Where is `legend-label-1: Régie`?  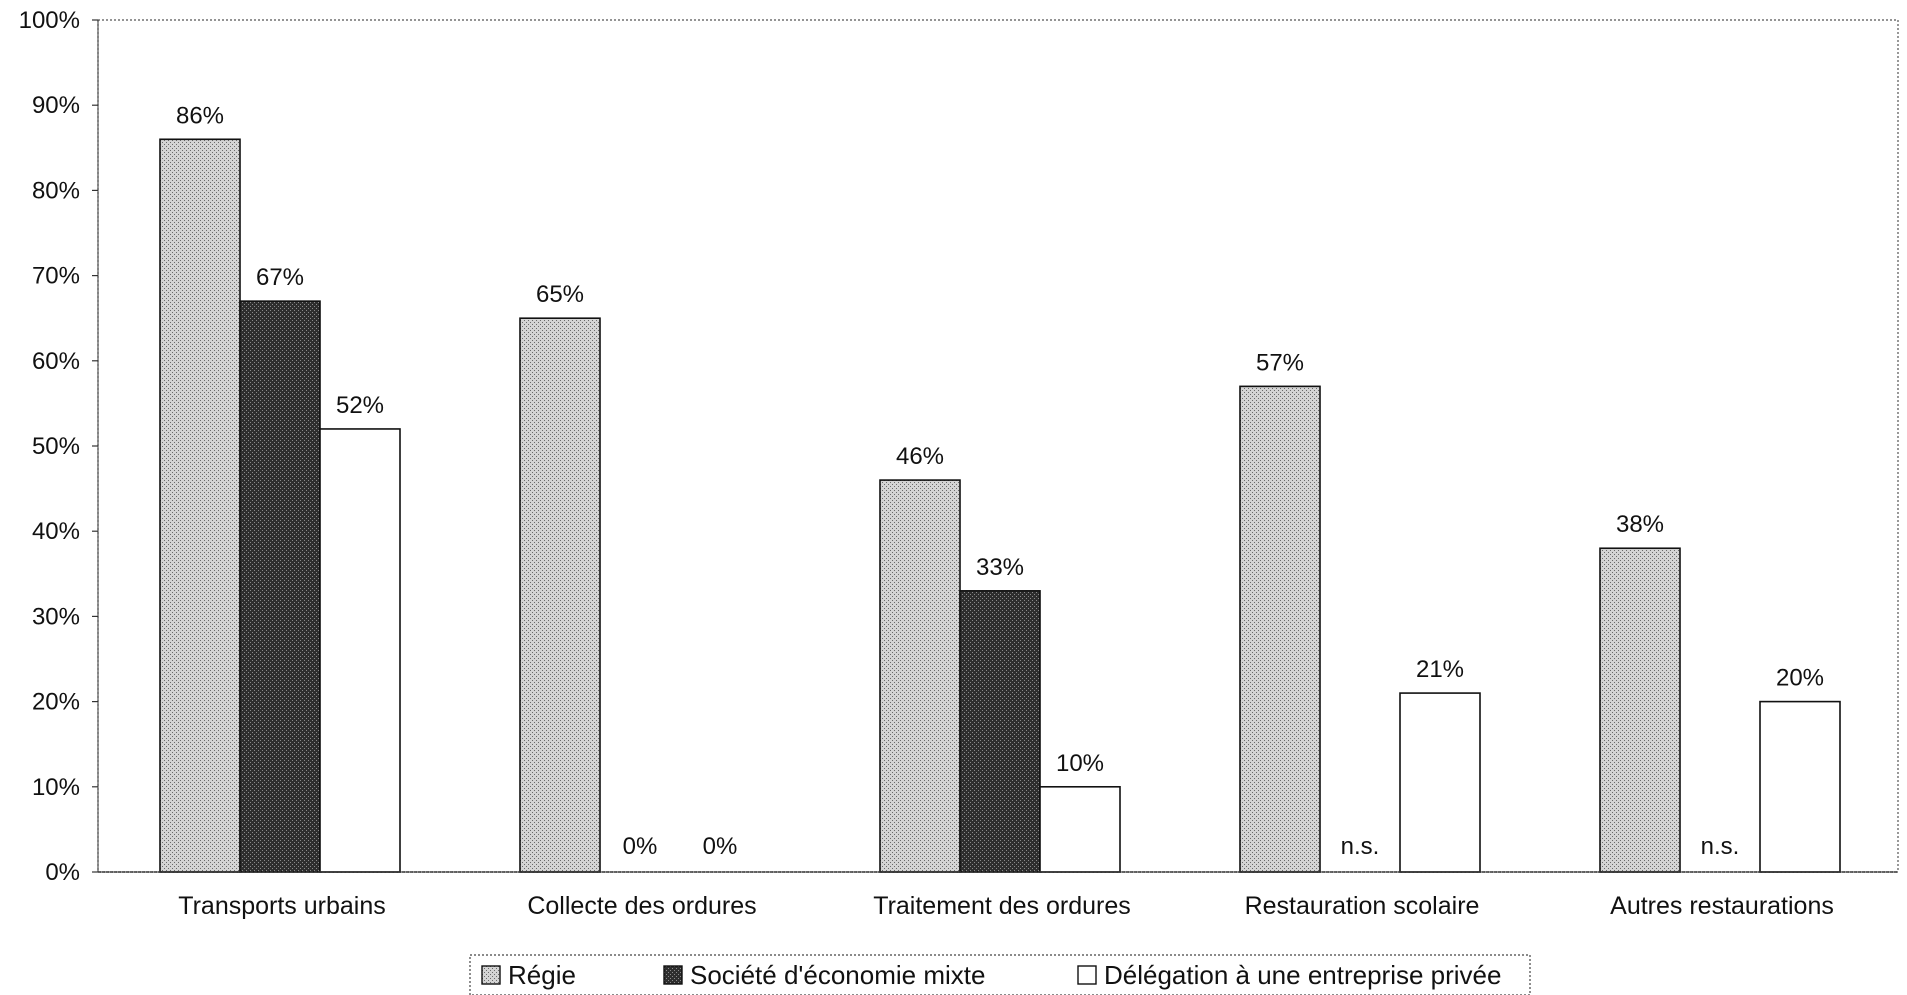 legend-label-1: Régie is located at coordinates (542, 975).